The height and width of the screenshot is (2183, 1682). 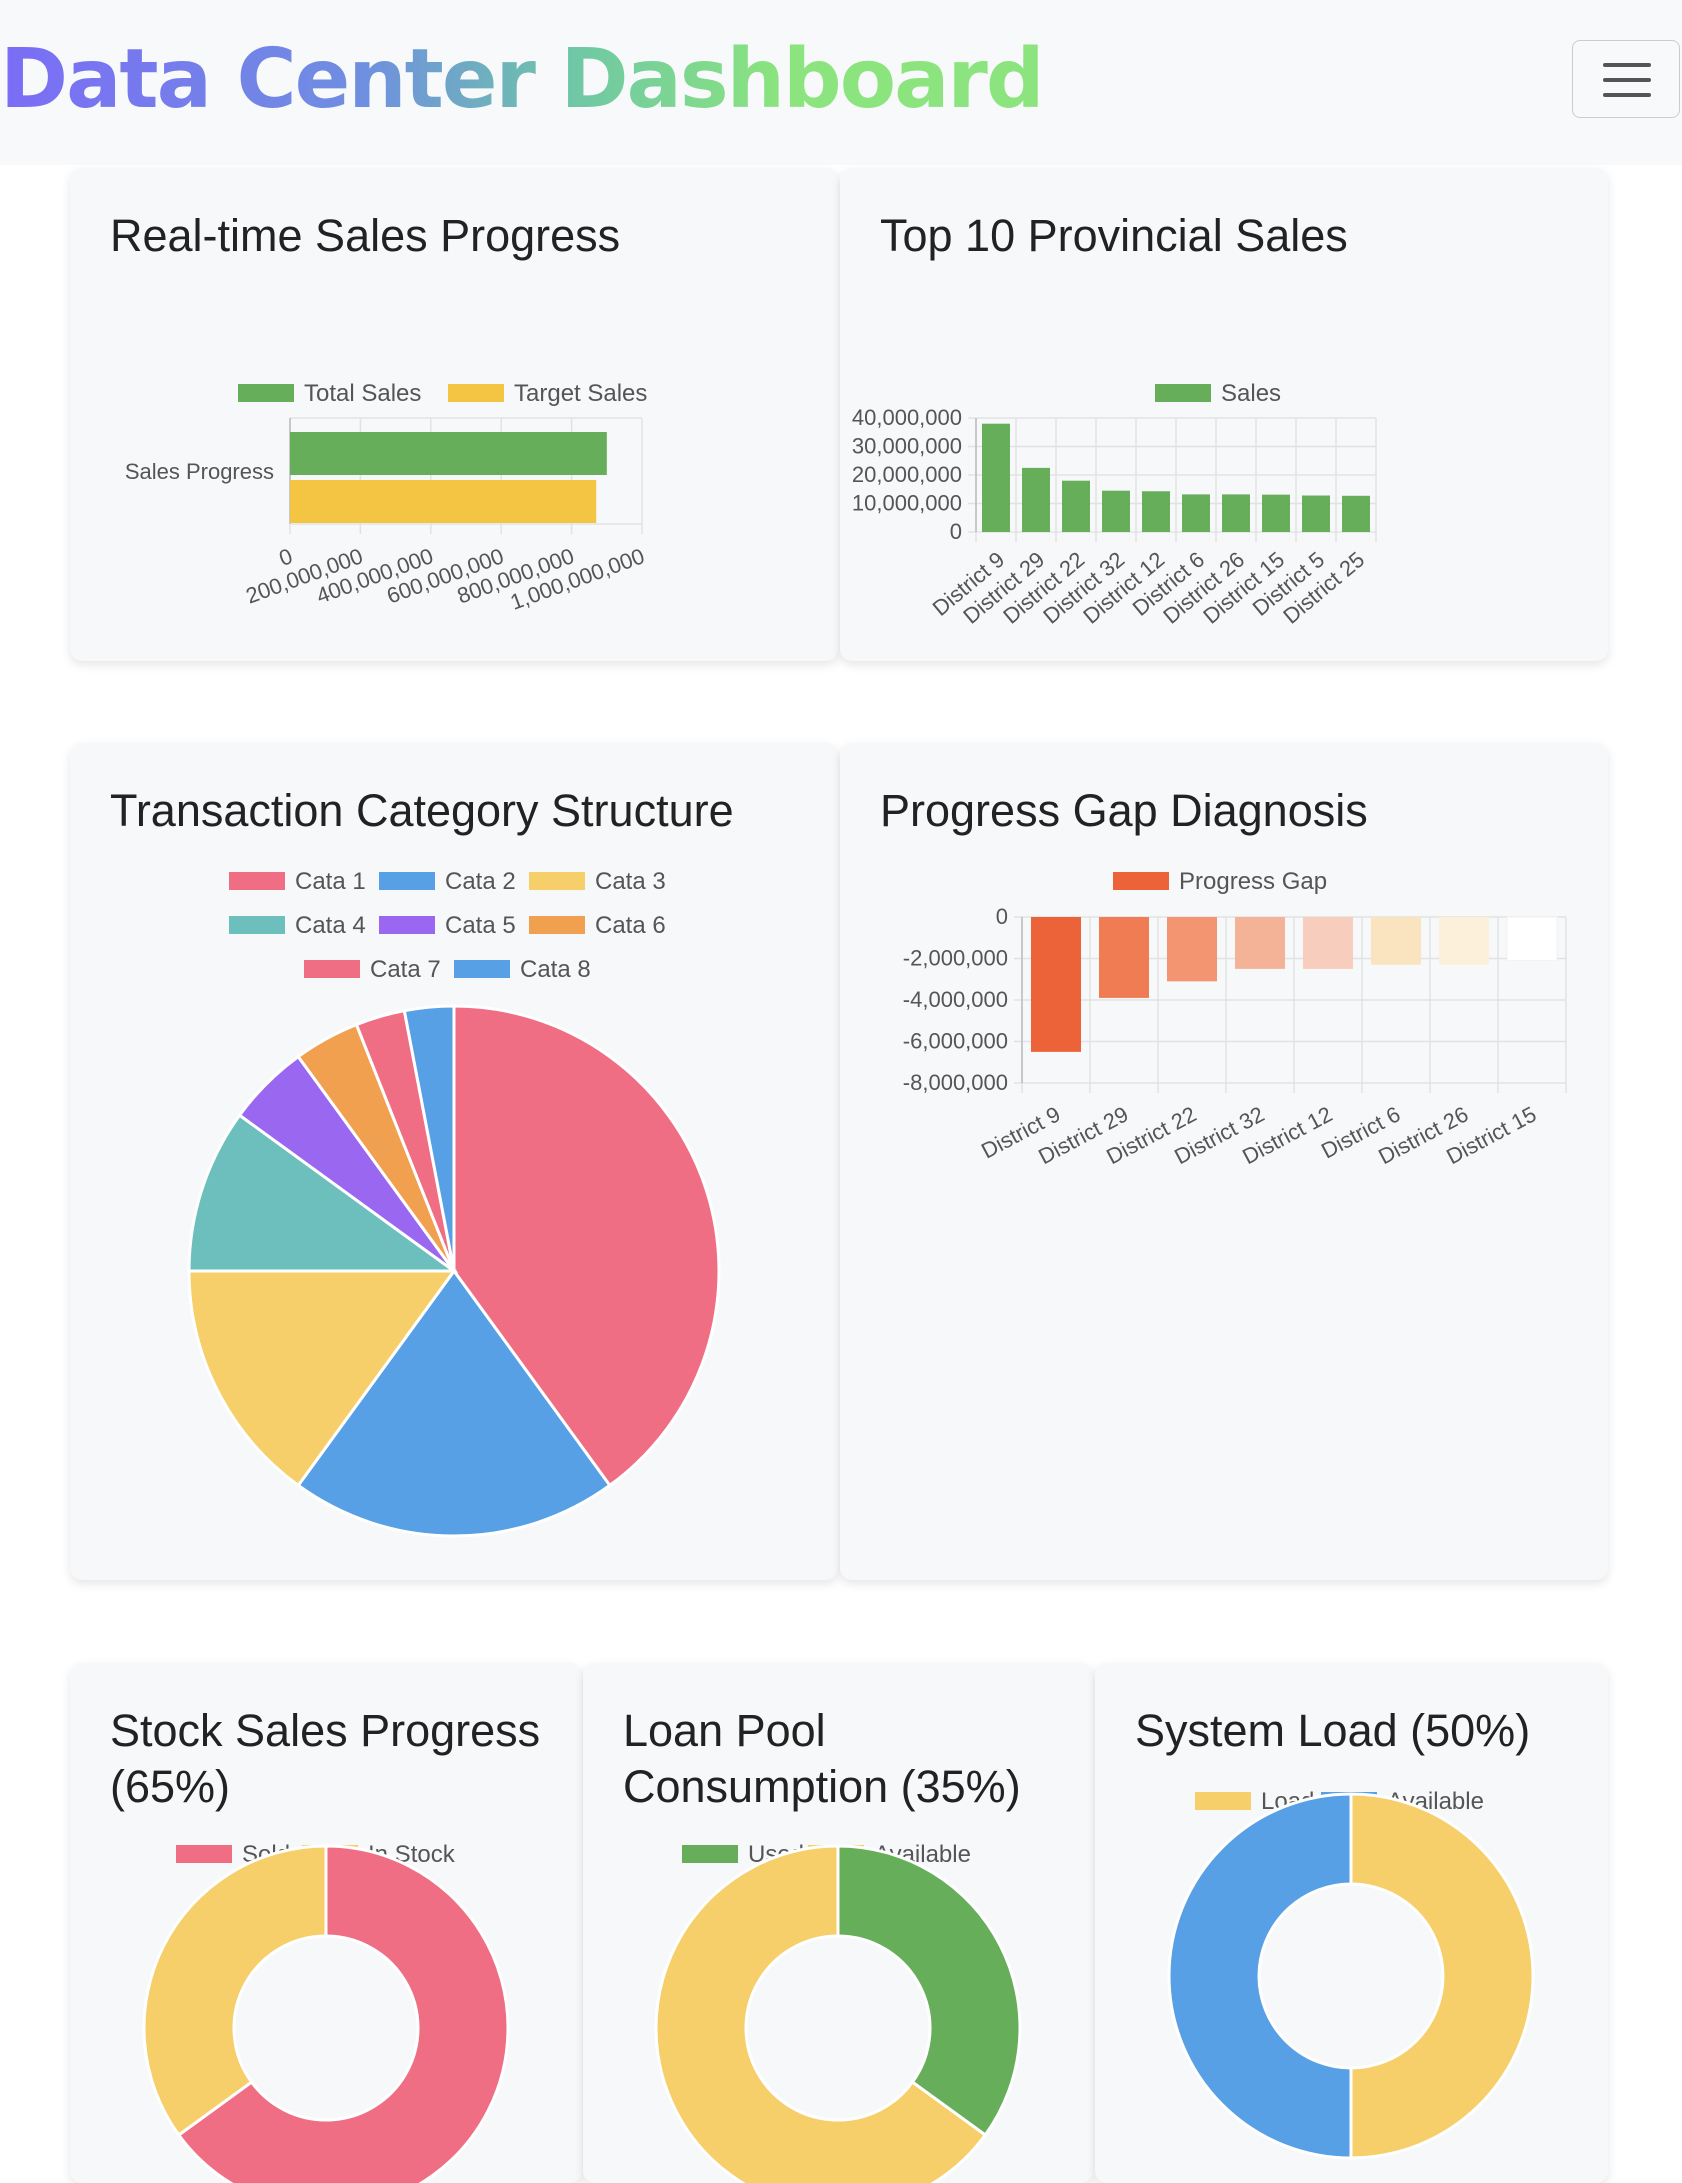 What do you see at coordinates (630, 881) in the screenshot?
I see `legend-label: Cata 3` at bounding box center [630, 881].